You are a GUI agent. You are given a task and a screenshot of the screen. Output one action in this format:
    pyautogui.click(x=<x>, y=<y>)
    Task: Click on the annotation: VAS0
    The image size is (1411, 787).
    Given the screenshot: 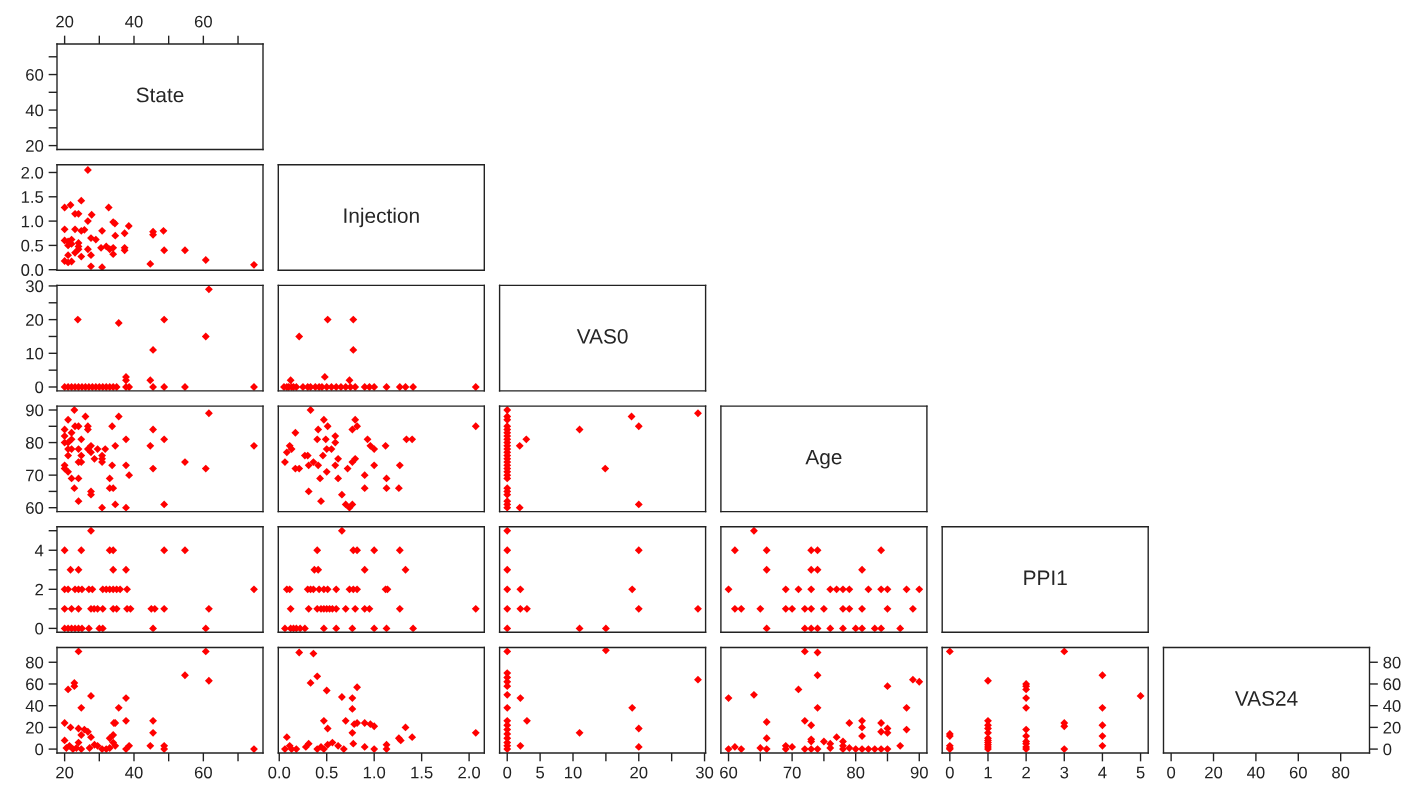 What is the action you would take?
    pyautogui.click(x=602, y=336)
    